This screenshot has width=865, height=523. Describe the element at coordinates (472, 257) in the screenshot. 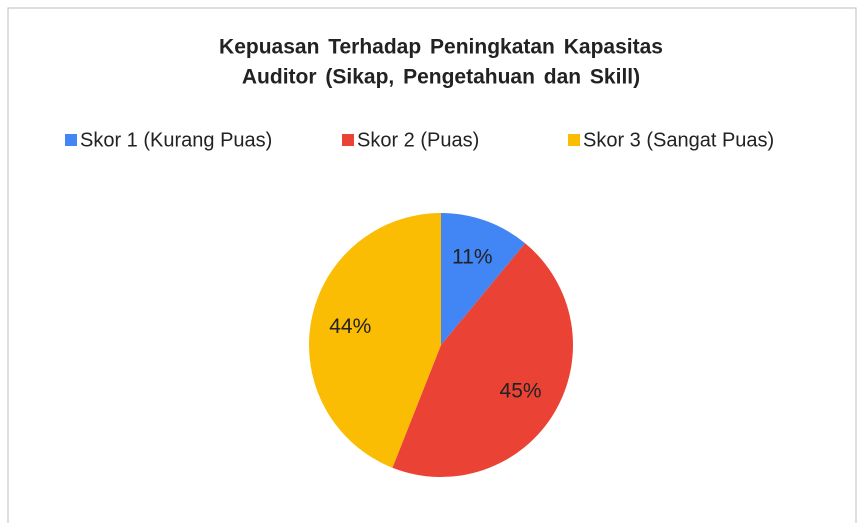

I see `data-label: 11%` at that location.